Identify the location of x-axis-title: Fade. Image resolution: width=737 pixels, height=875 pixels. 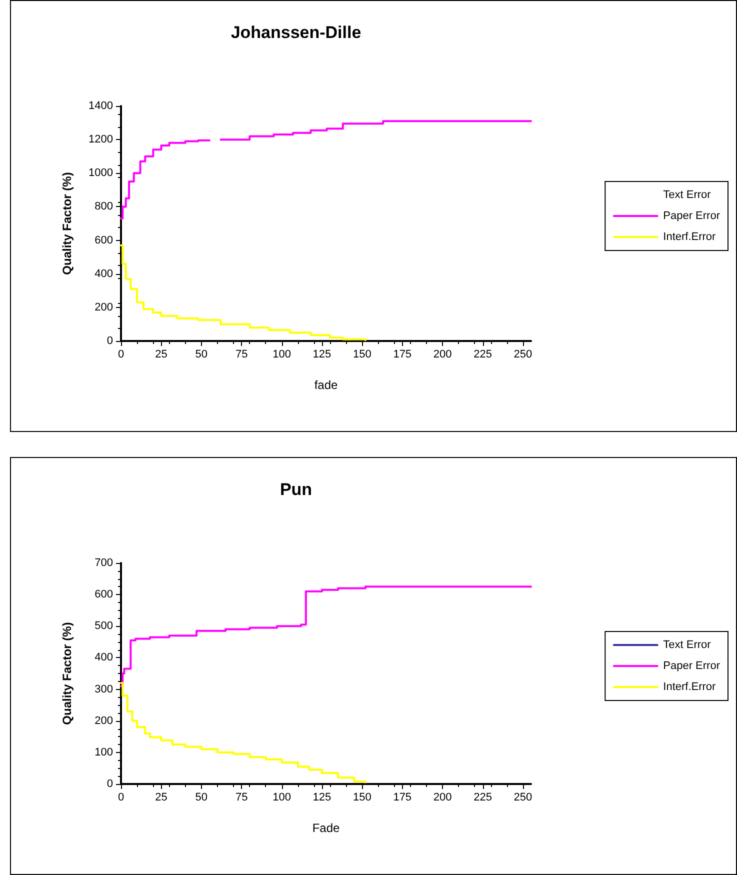
(326, 828).